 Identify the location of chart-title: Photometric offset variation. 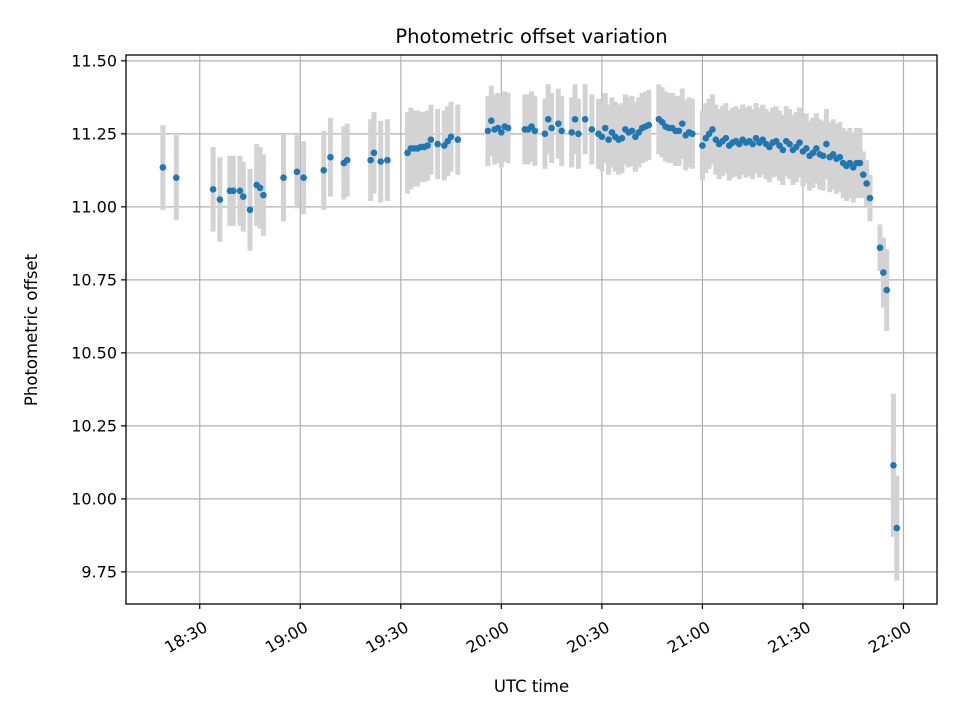
(531, 36).